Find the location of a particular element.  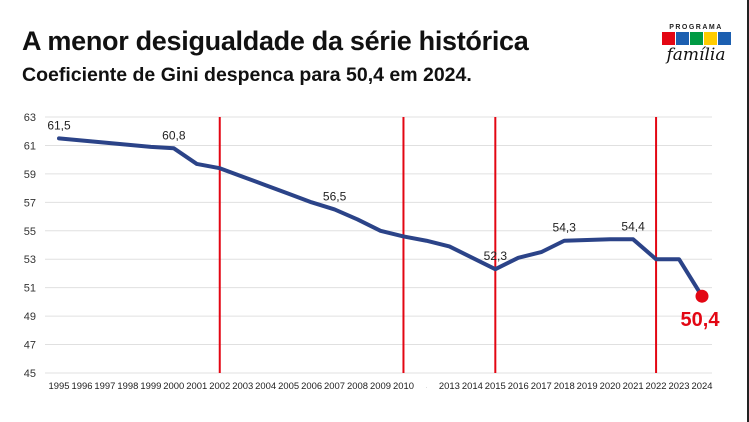

data-label: 60,8 is located at coordinates (174, 135).